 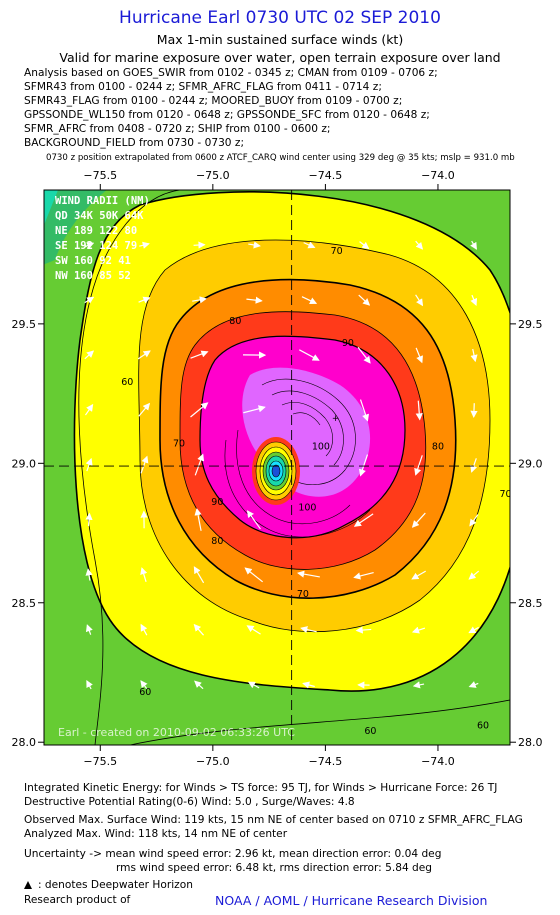 What do you see at coordinates (213, 175) in the screenshot?
I see `x-tick-label-top: −75.0` at bounding box center [213, 175].